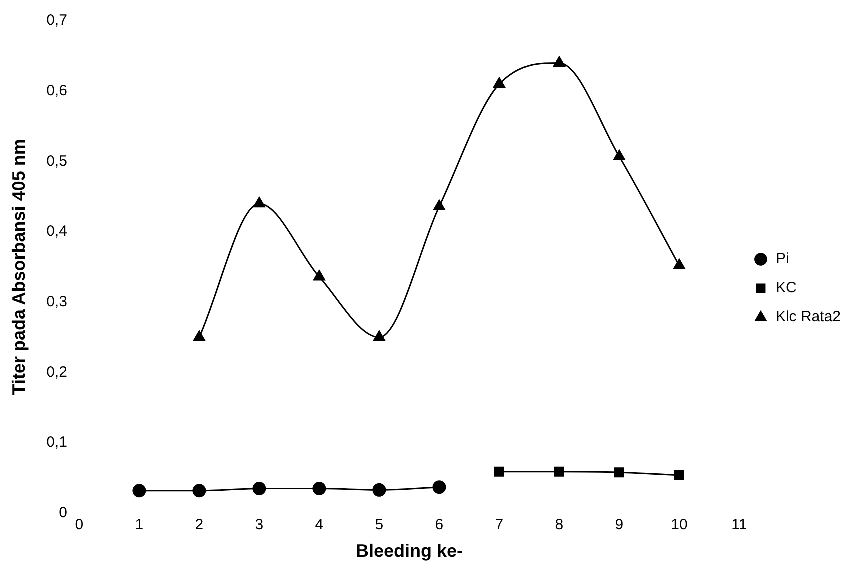  Describe the element at coordinates (57, 443) in the screenshot. I see `y-tick-label: 0,1` at that location.